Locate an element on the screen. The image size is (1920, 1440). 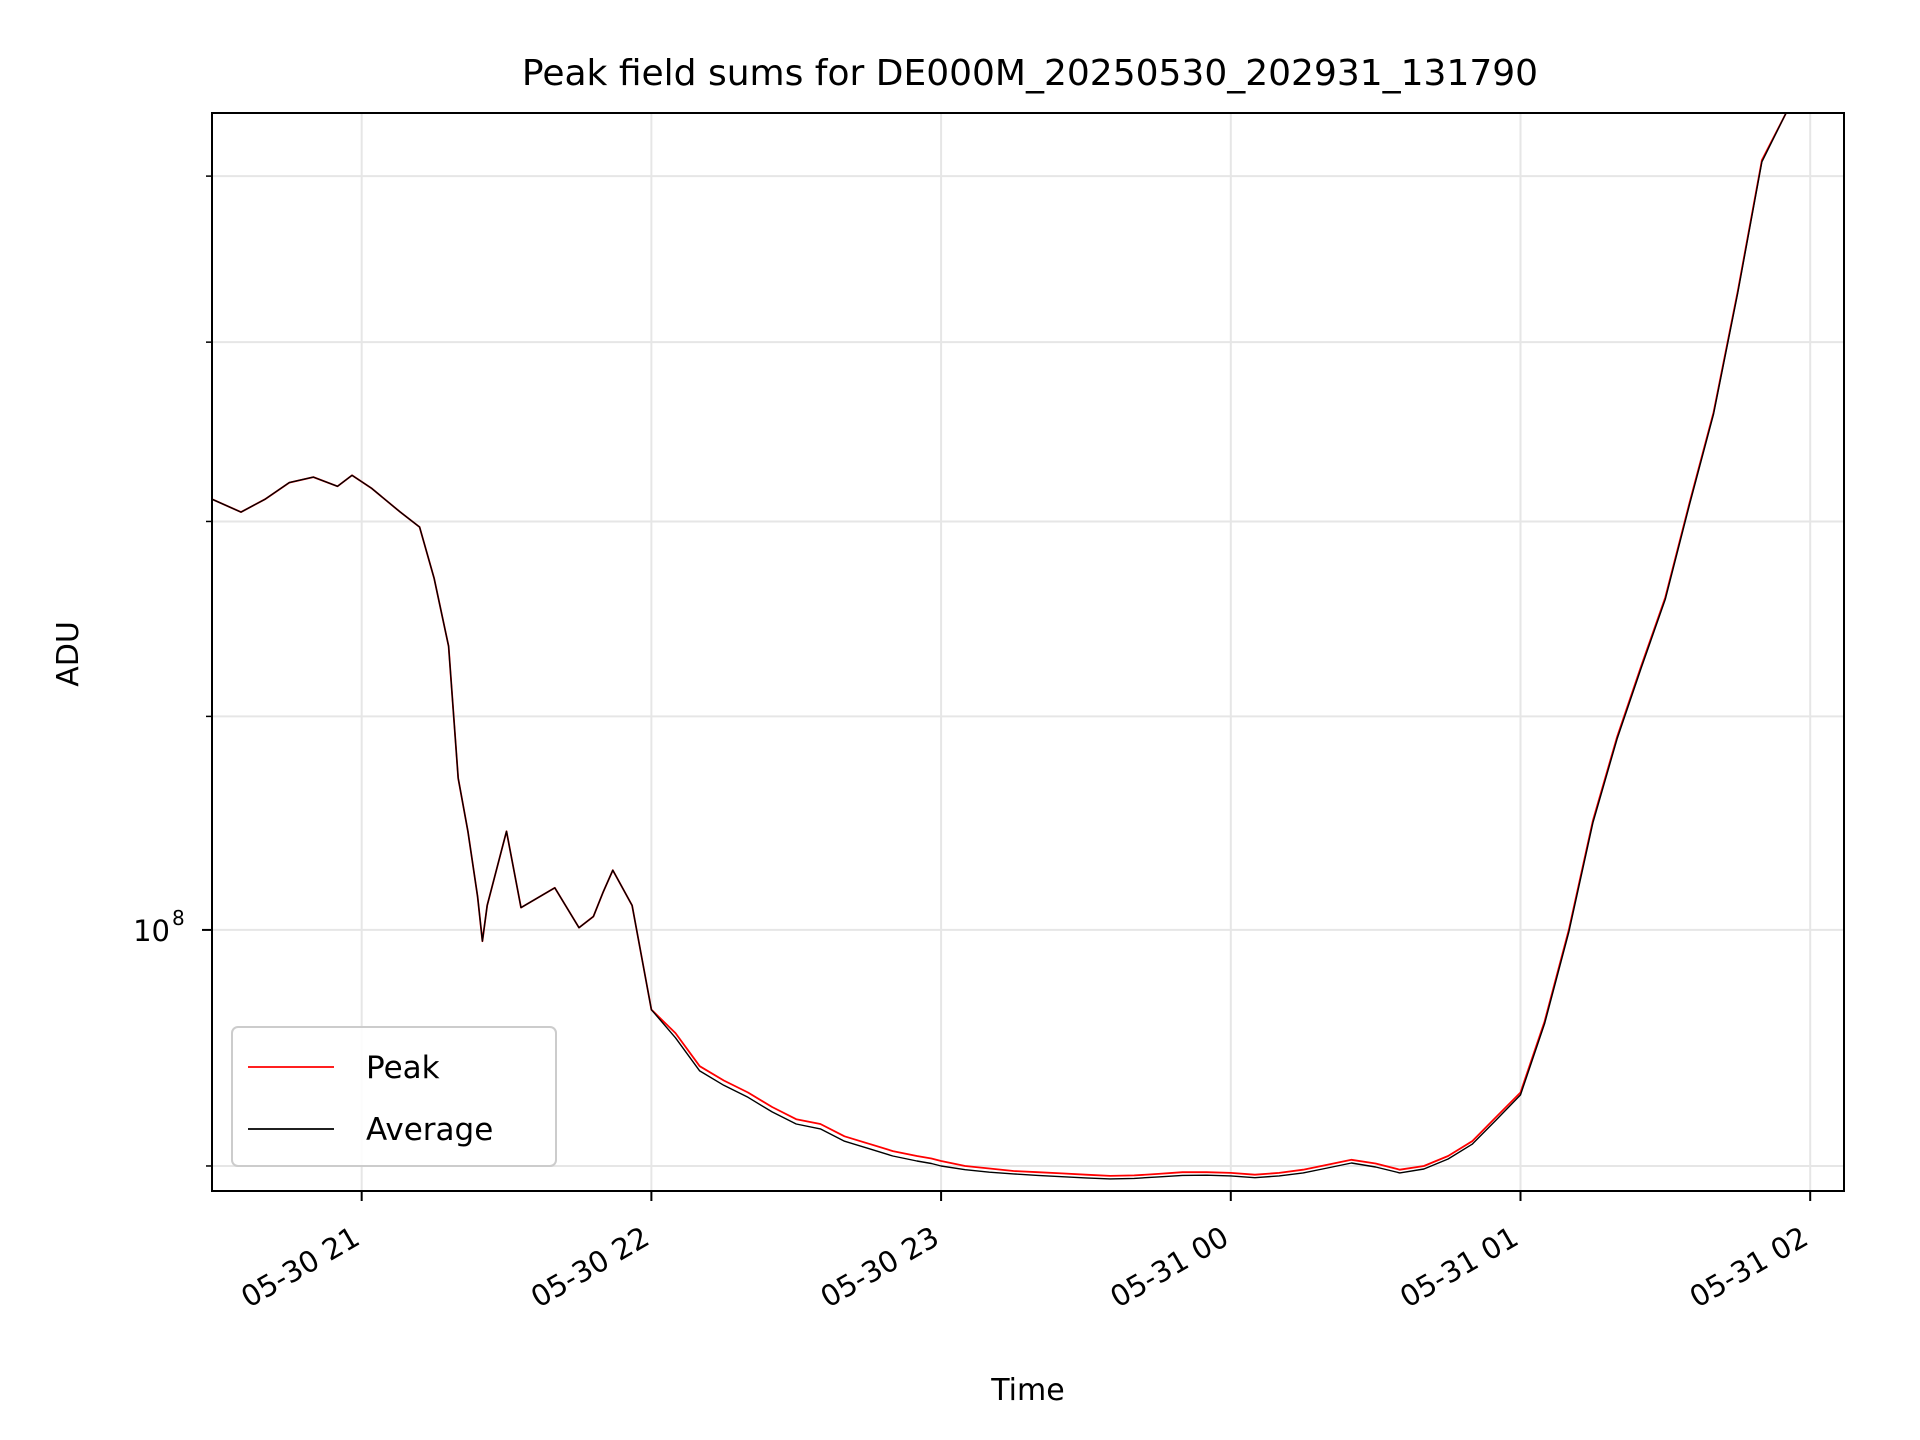
y-axis-label: ADU is located at coordinates (68, 654).